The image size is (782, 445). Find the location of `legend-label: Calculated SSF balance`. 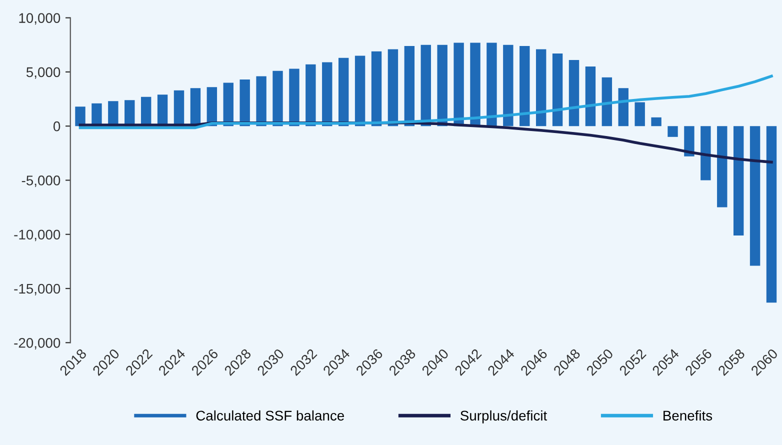

legend-label: Calculated SSF balance is located at coordinates (270, 415).